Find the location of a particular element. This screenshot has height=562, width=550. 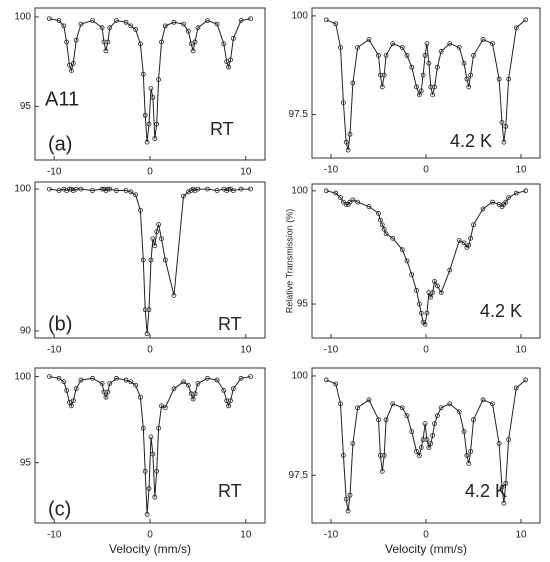

y-tick-label: 90 is located at coordinates (26, 331).